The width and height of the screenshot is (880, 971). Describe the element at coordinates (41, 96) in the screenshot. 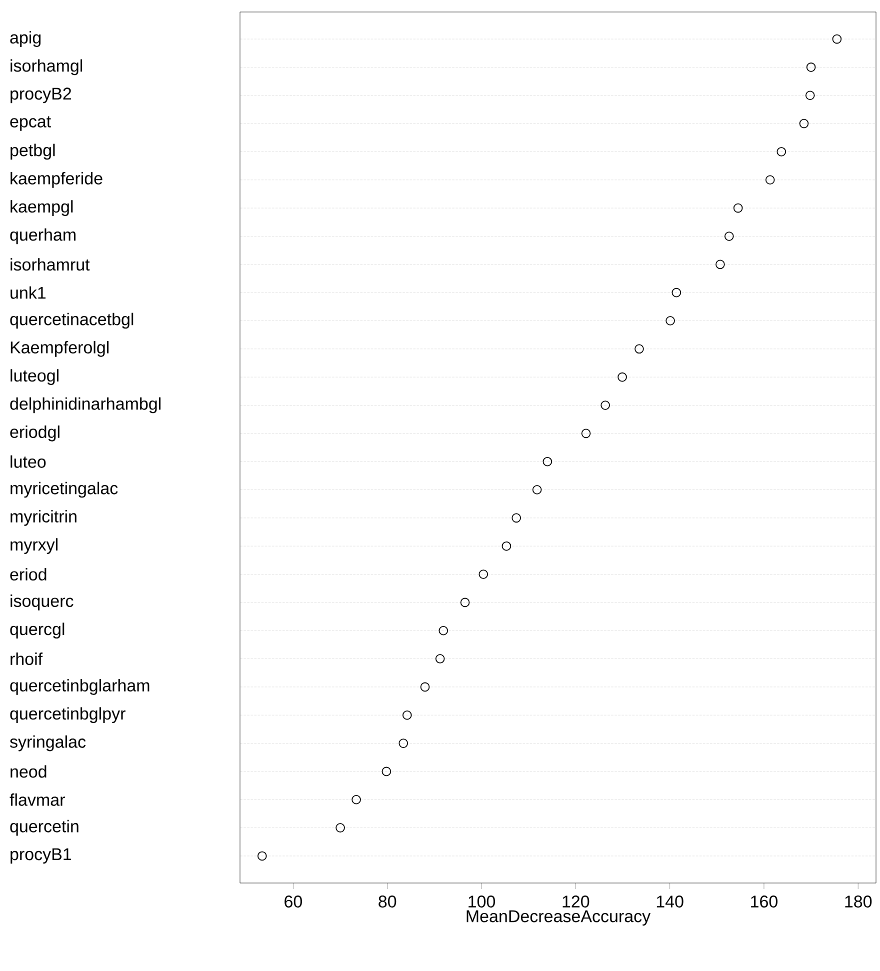

I see `y-tick-label: procyB2` at that location.